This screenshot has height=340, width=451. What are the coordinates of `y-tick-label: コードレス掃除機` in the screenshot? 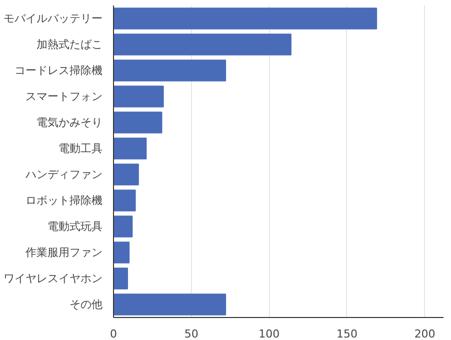 It's located at (58, 70).